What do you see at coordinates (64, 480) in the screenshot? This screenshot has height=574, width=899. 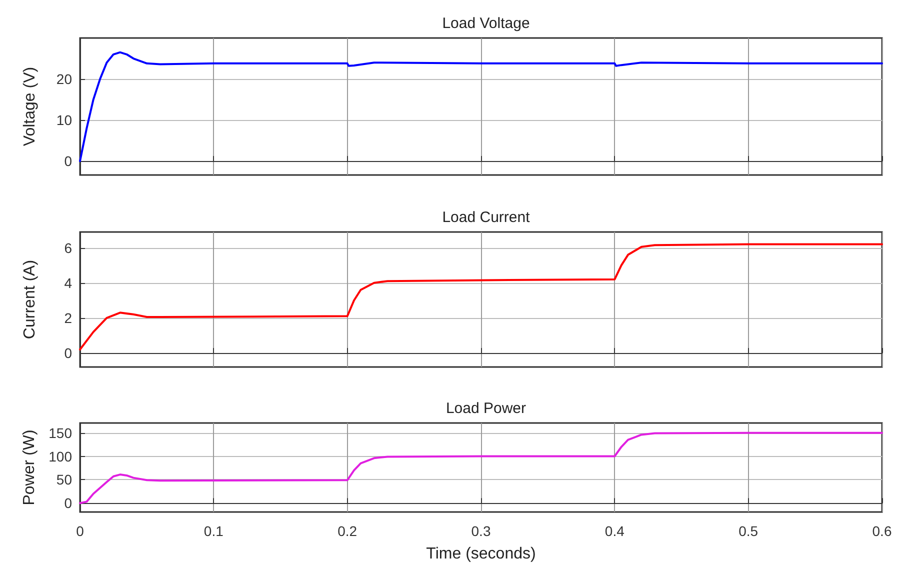 I see `y-tick-label: 50` at bounding box center [64, 480].